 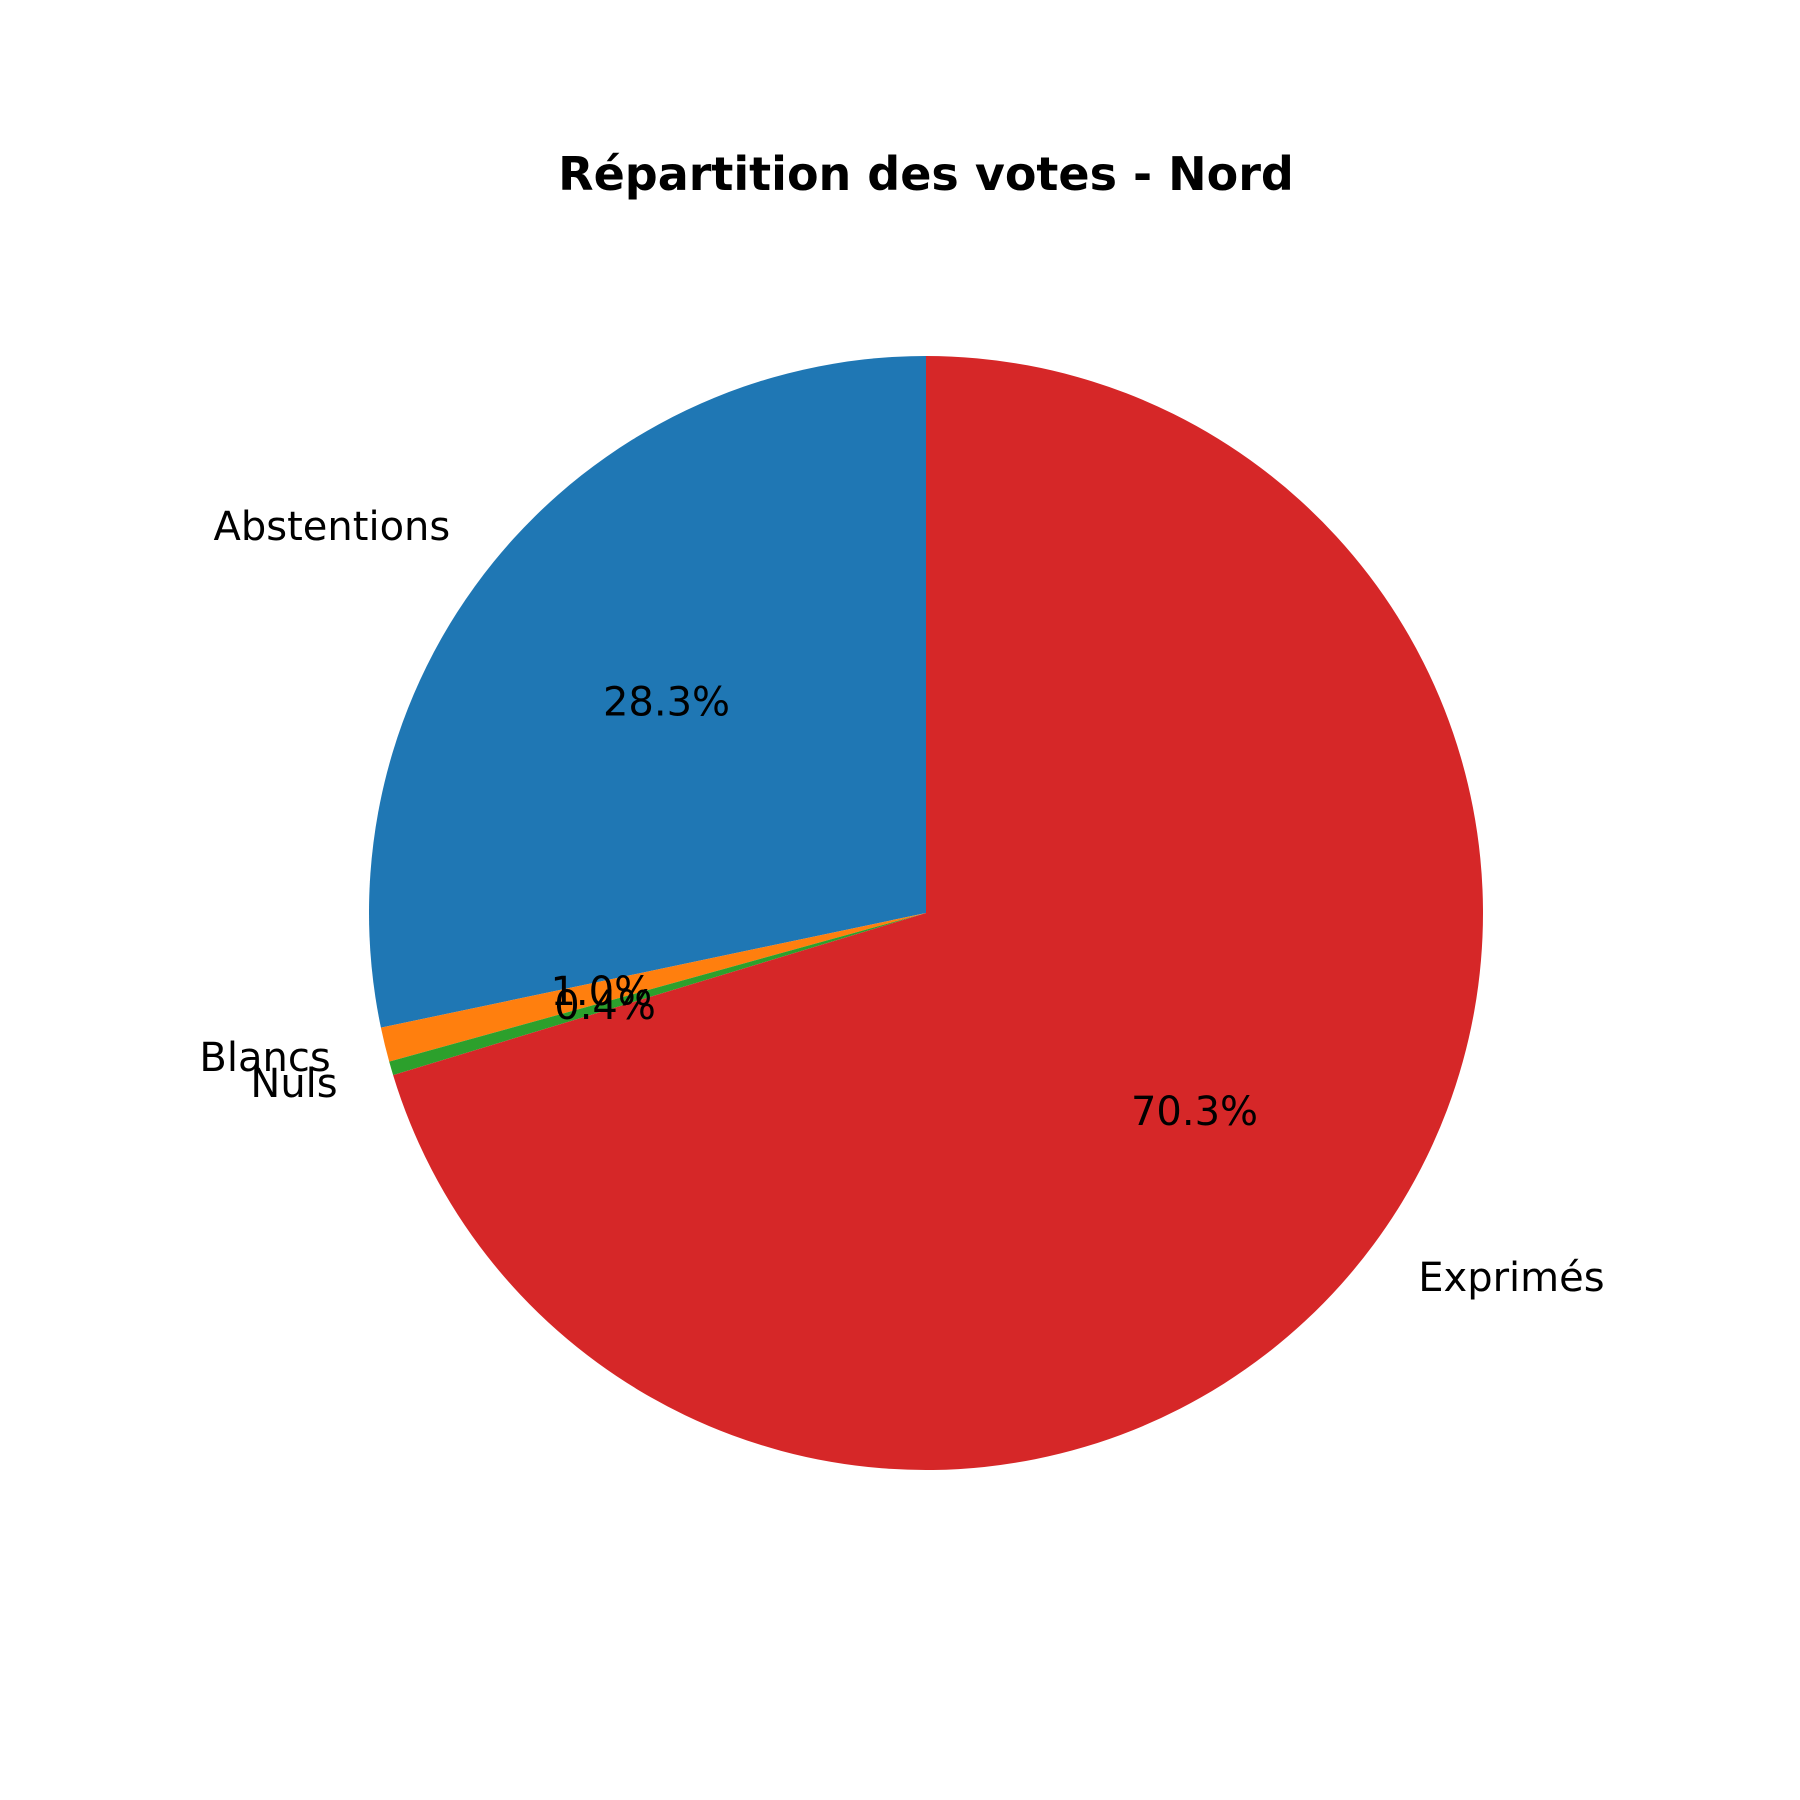 I want to click on pct-label-nuls: 0.4%, so click(x=605, y=1006).